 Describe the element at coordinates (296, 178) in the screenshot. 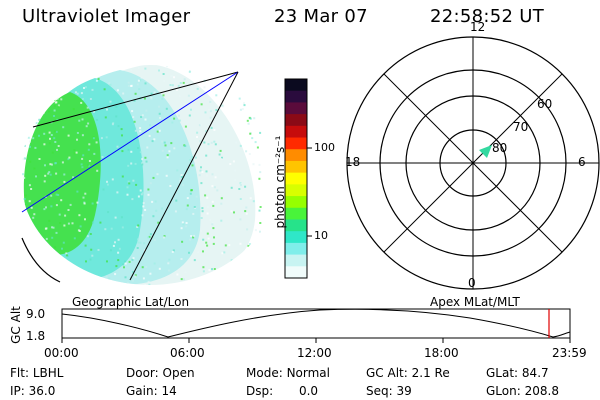

I see `colorbar-frame` at that location.